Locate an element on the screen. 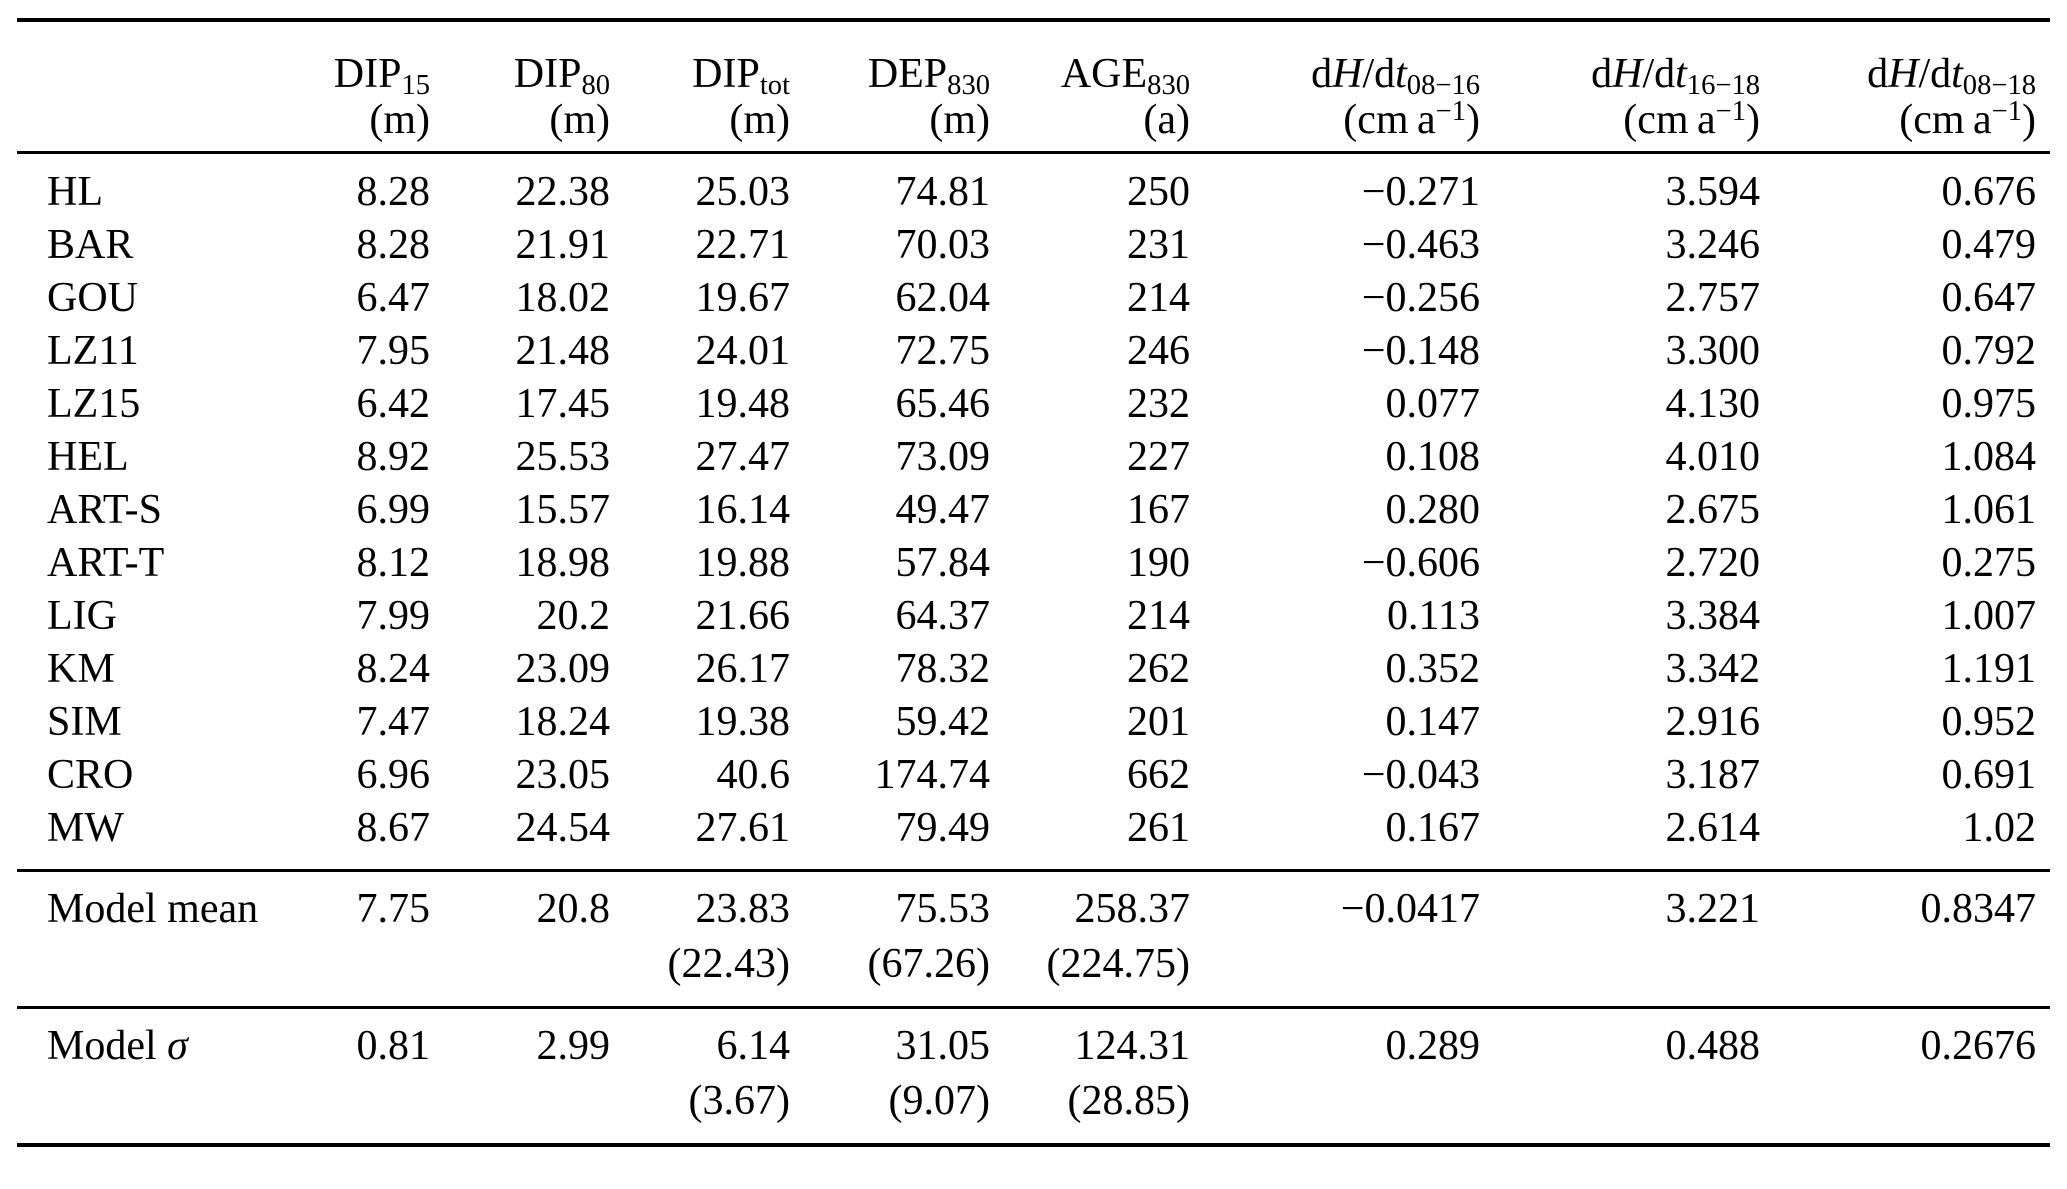  cell: 0.113 is located at coordinates (1433, 615).